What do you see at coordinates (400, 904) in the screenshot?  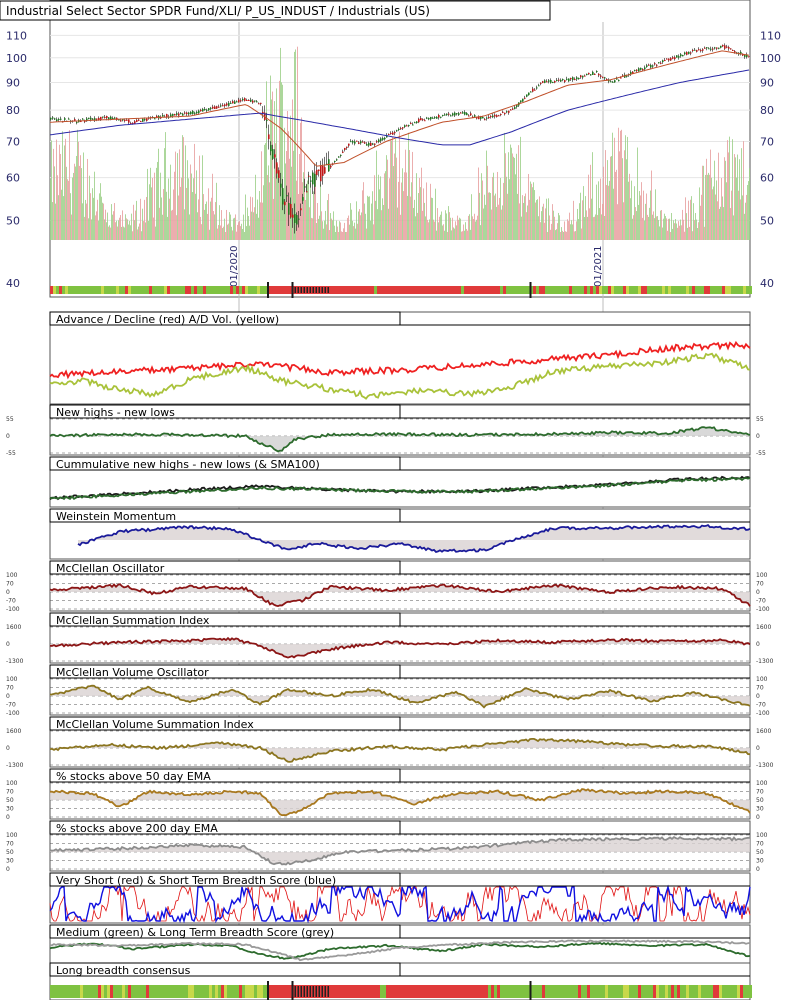 I see `series-line` at bounding box center [400, 904].